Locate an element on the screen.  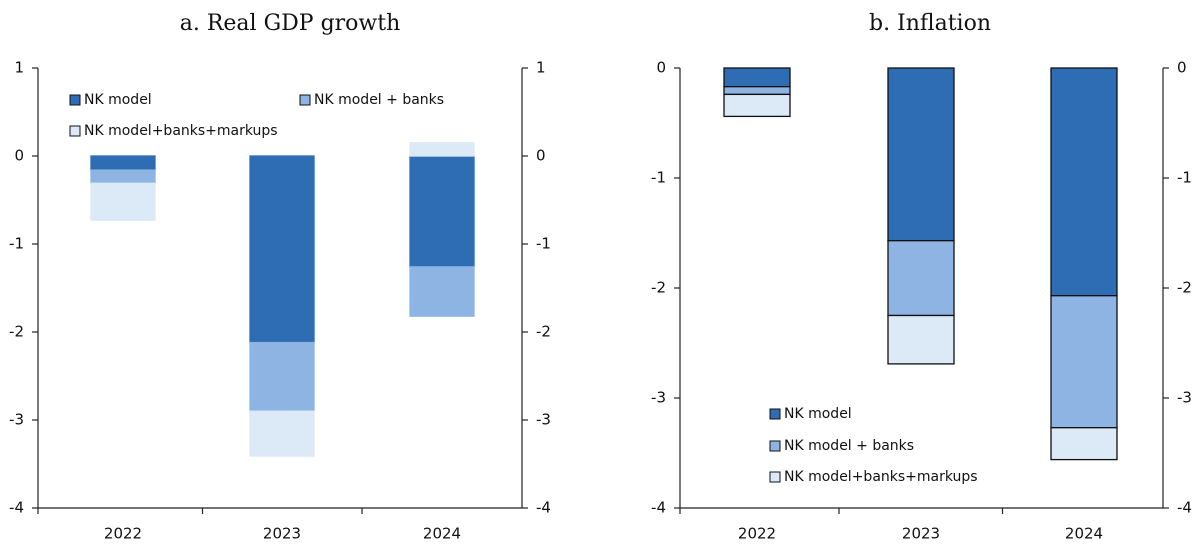
chart-title: b. Inflation is located at coordinates (930, 23).